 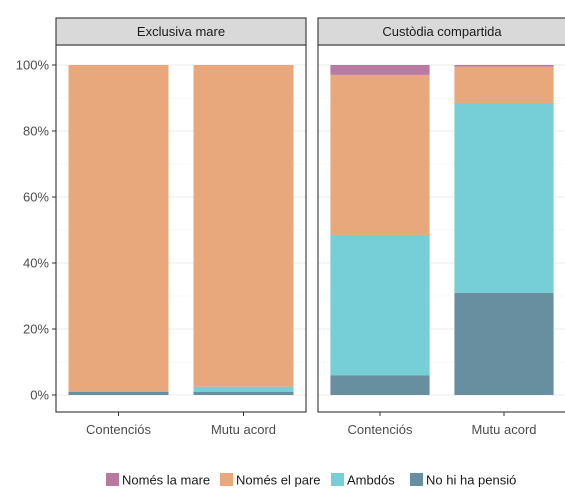 What do you see at coordinates (416, 479) in the screenshot?
I see `legend-swatch-no-hi-ha-pensio` at bounding box center [416, 479].